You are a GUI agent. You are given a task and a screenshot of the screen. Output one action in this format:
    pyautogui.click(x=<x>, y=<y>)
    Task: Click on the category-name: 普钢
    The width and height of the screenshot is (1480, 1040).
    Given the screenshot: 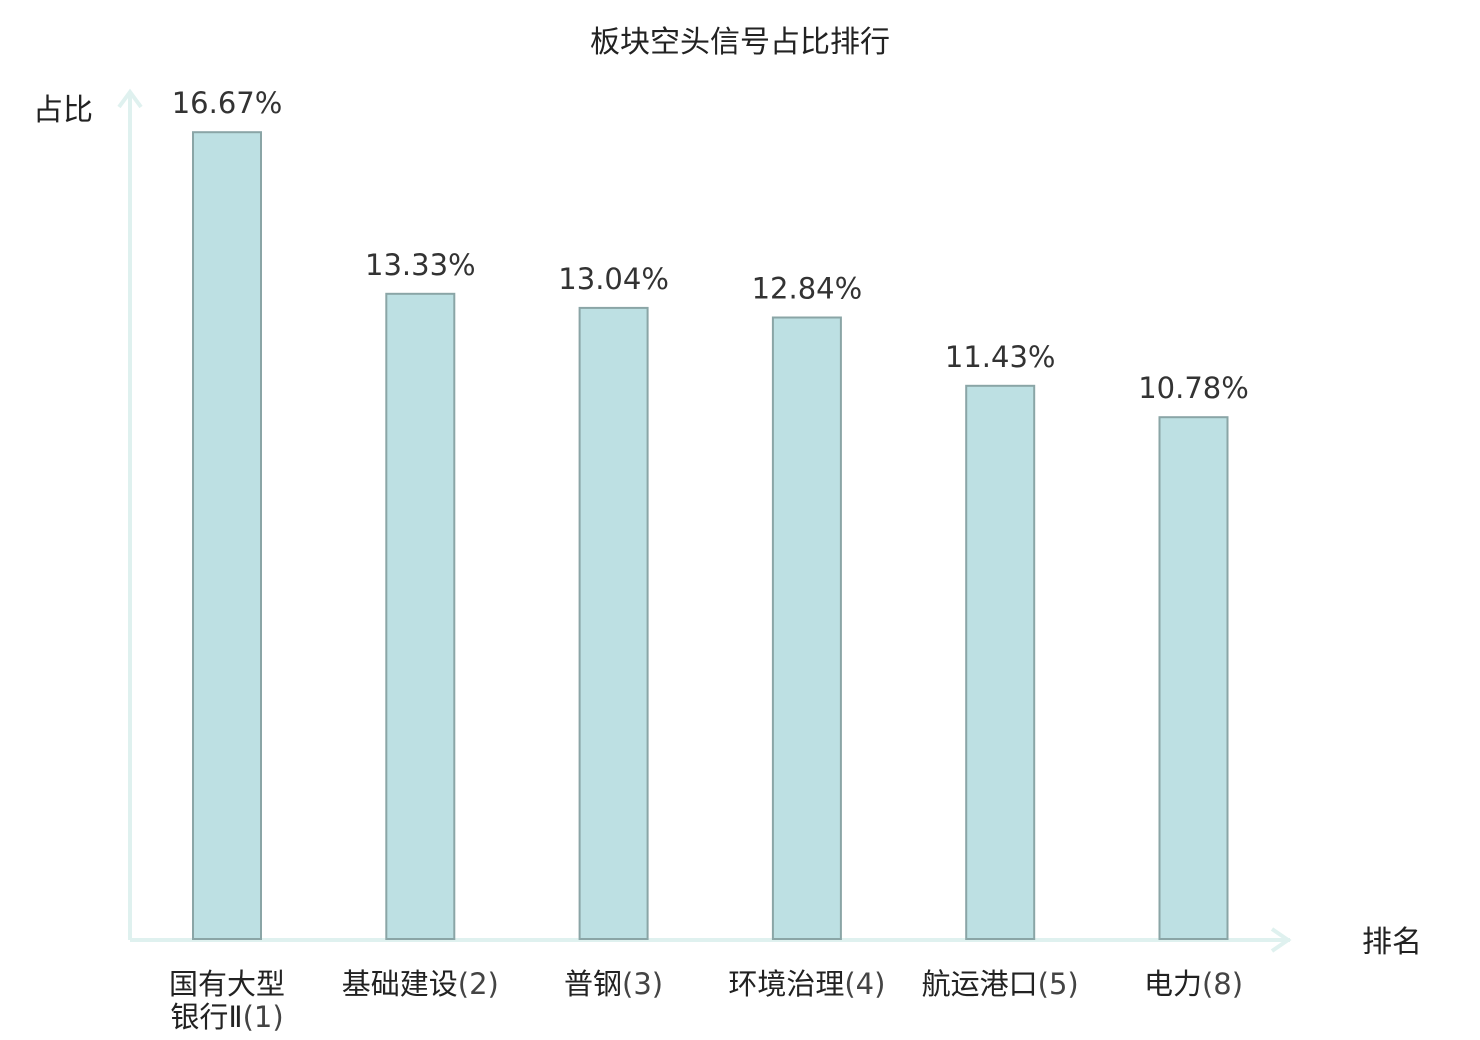 What is the action you would take?
    pyautogui.click(x=593, y=984)
    